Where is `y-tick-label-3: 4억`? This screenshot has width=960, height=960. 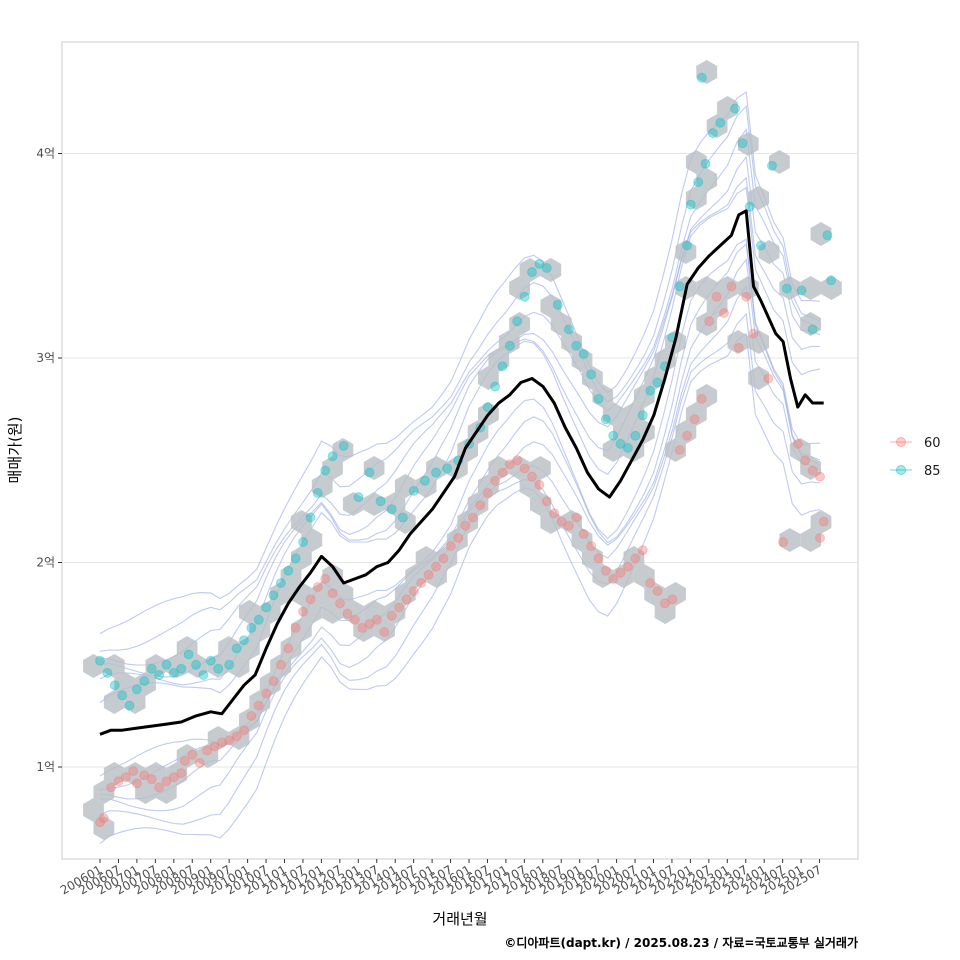
y-tick-label-3: 4억 is located at coordinates (45, 154).